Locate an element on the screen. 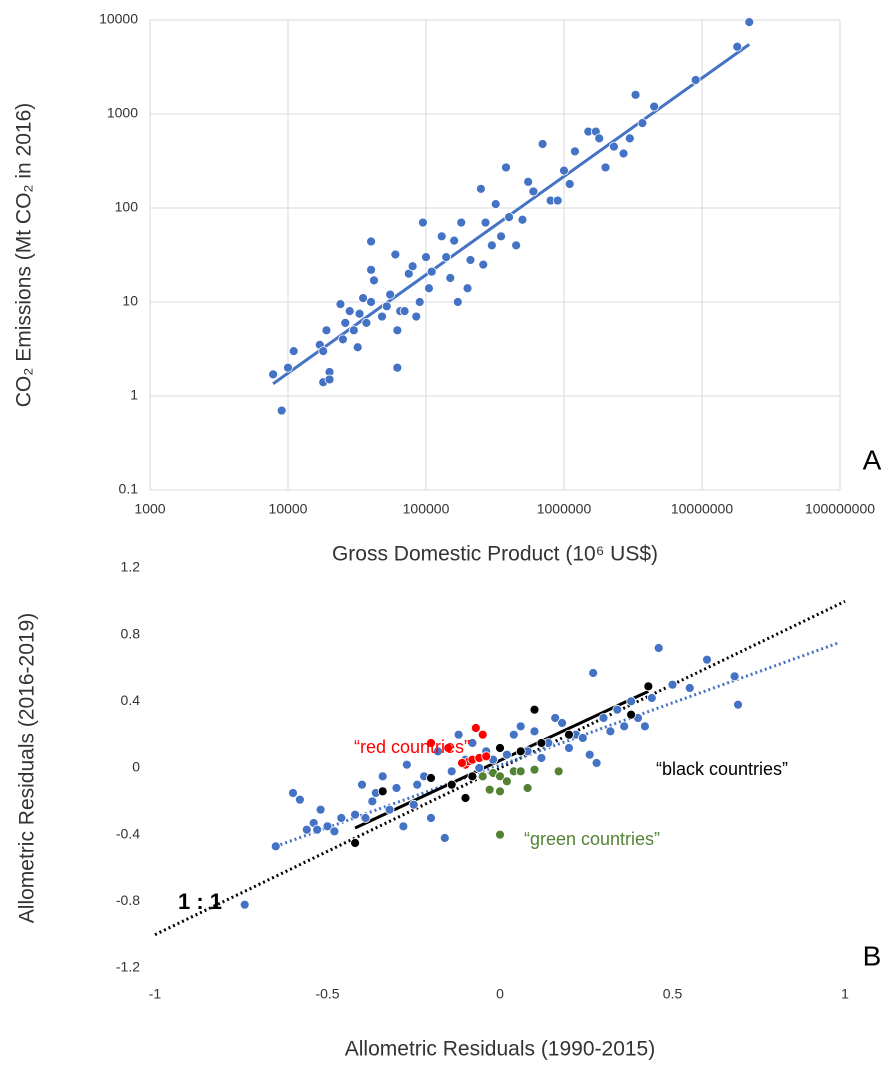 The width and height of the screenshot is (888, 1076). y-tick-label: 1.2 is located at coordinates (131, 567).